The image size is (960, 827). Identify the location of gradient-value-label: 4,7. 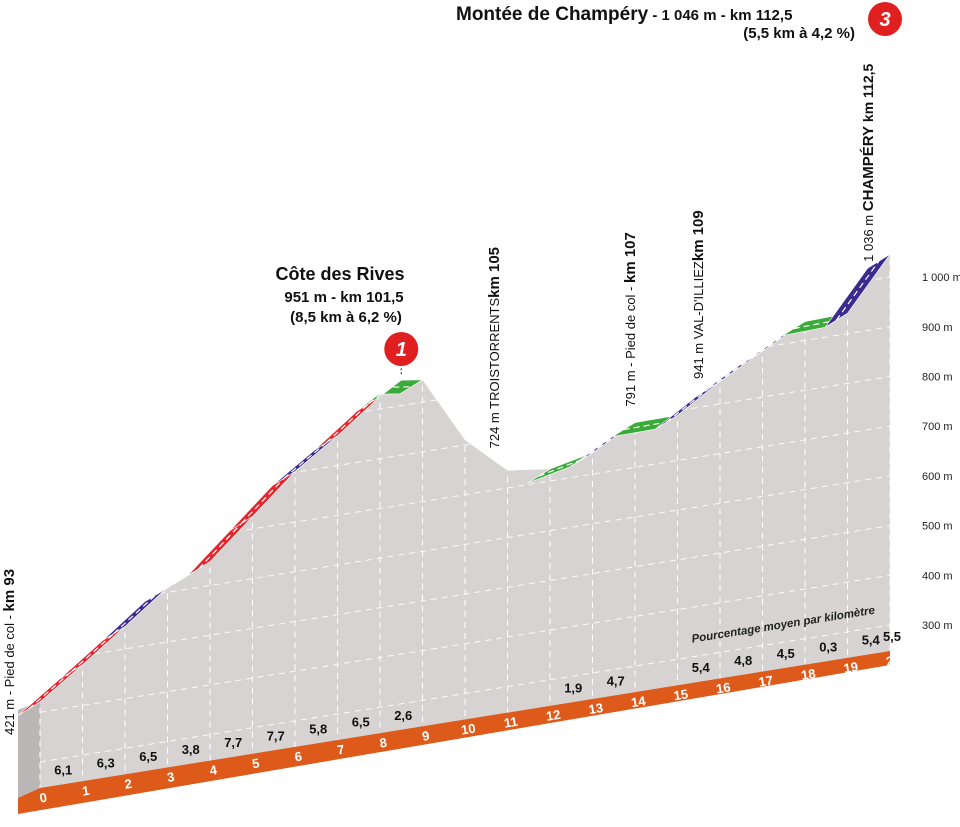
(616, 681).